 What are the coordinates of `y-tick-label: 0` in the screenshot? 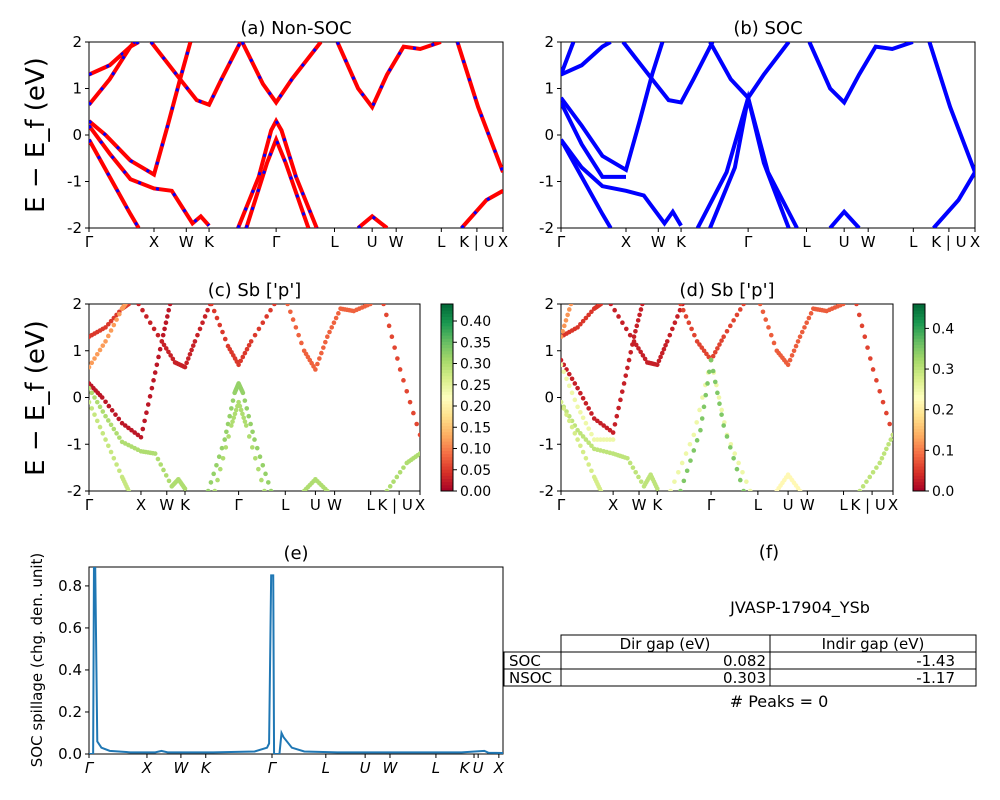 It's located at (549, 135).